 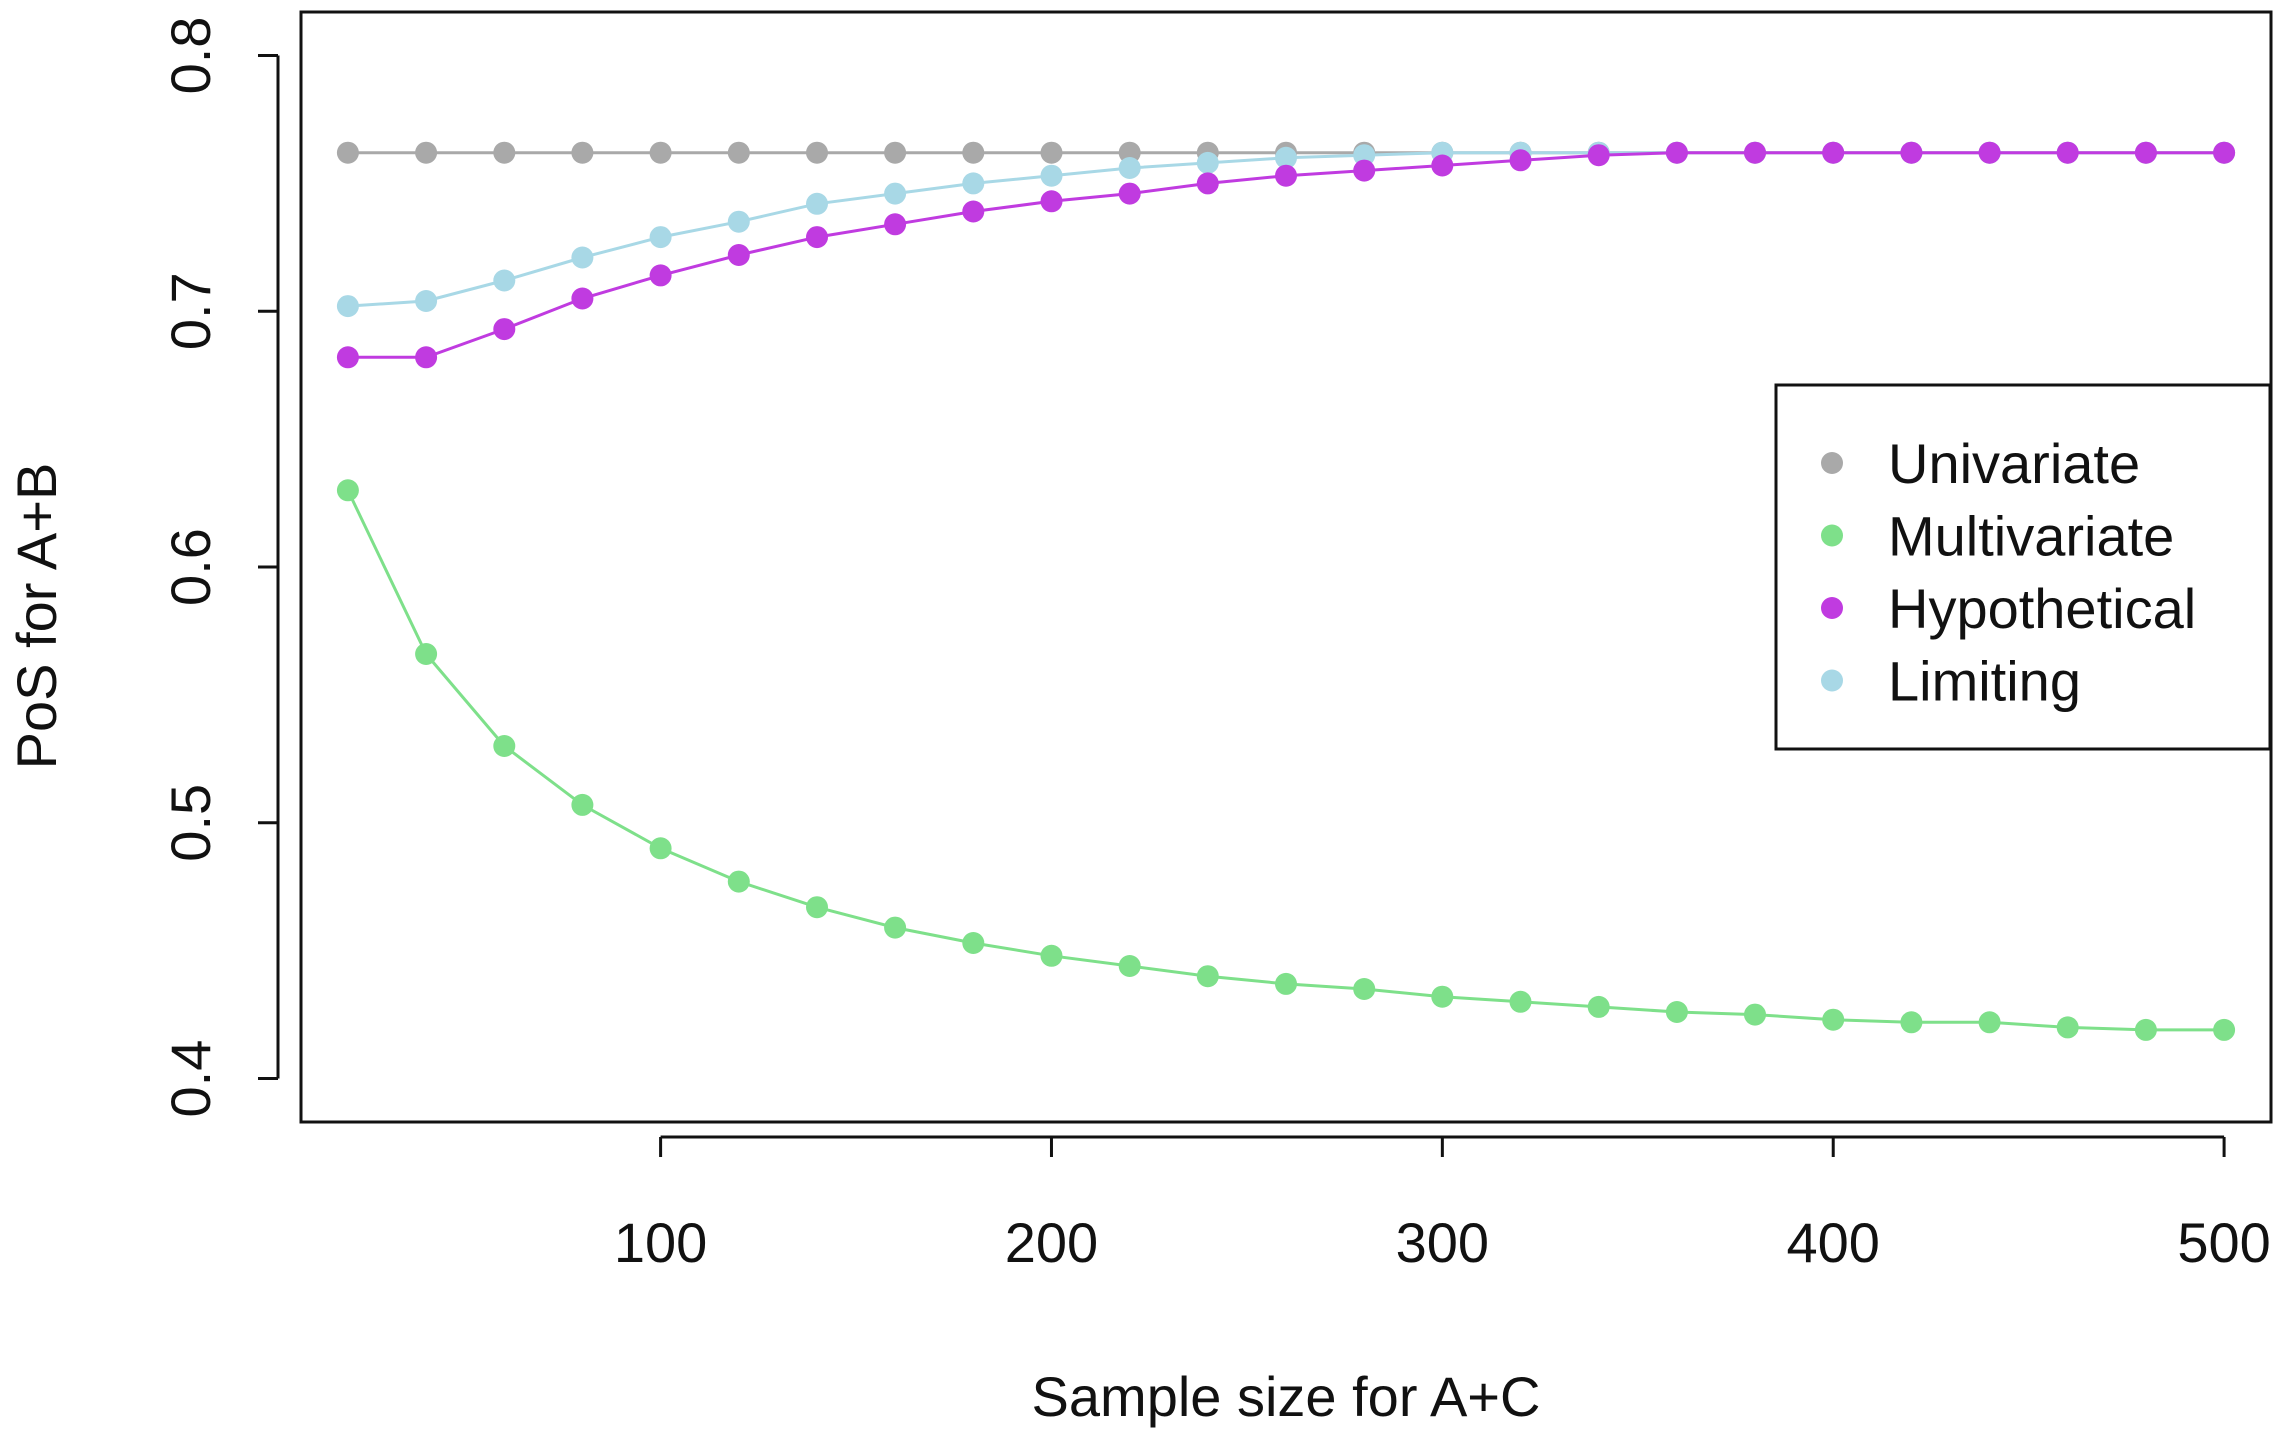 What do you see at coordinates (1051, 1242) in the screenshot?
I see `x-tick-label-200: 200` at bounding box center [1051, 1242].